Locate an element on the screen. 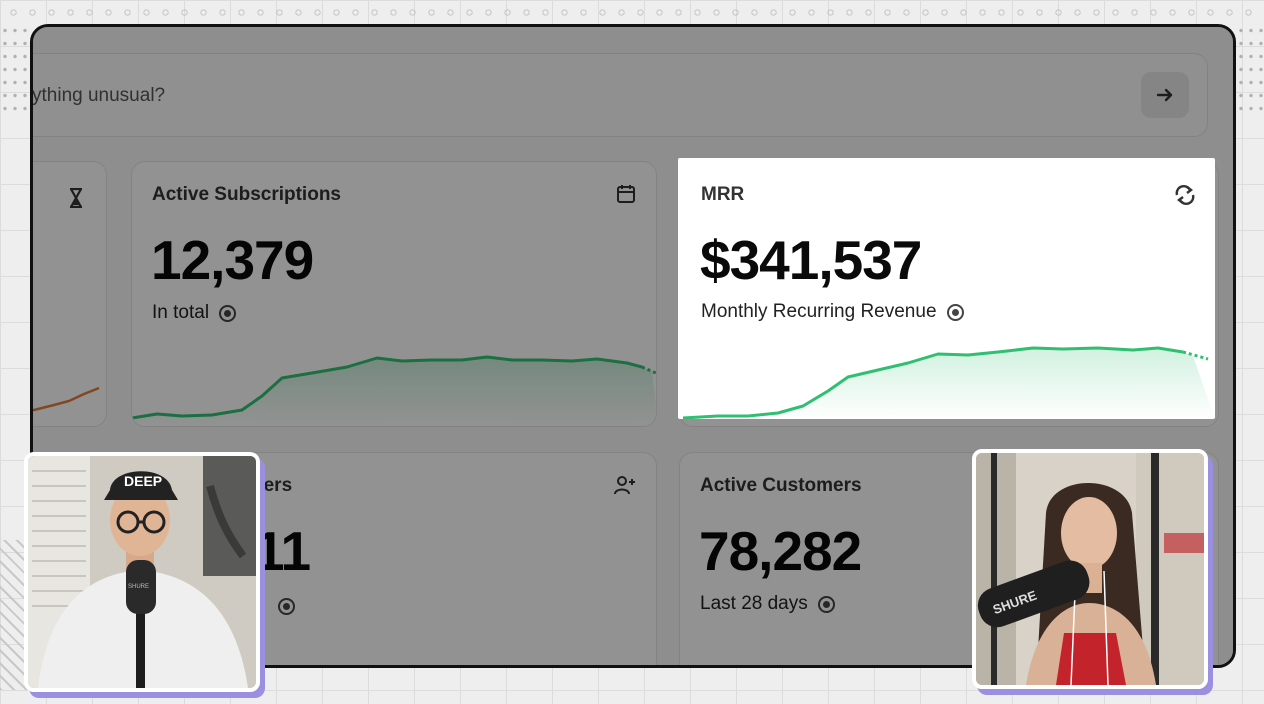 This screenshot has width=1264, height=704. card-subtitle-text: Monthly Recurring Revenue is located at coordinates (819, 311).